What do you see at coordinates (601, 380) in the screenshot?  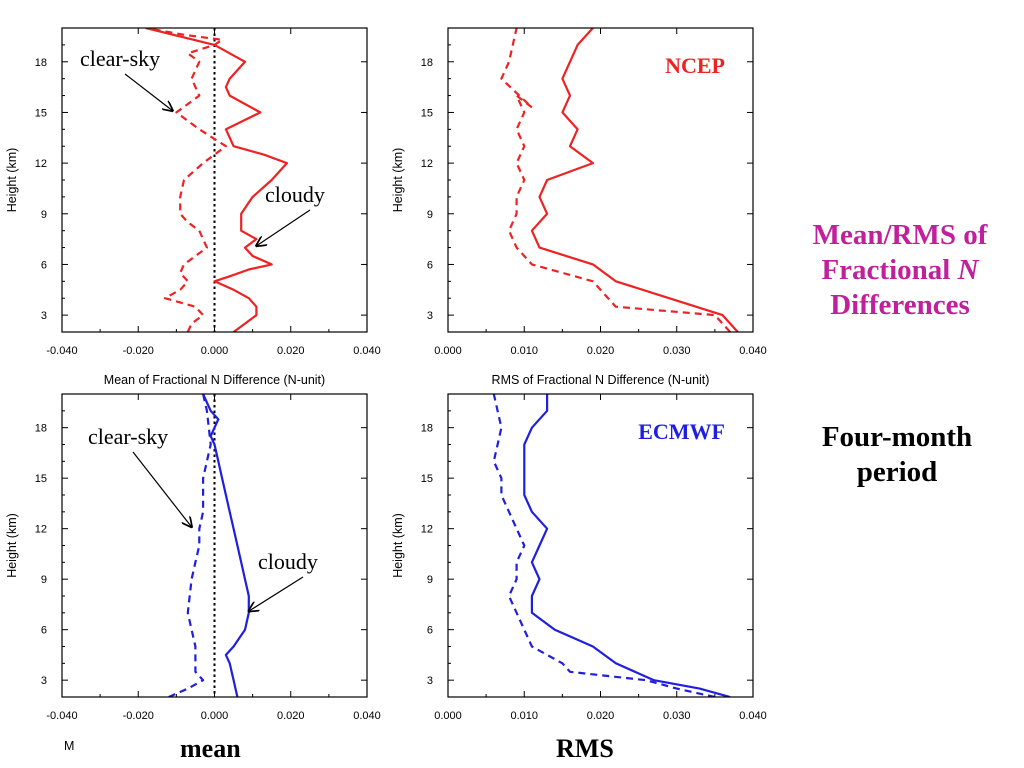 I see `x-axis-label: RMS of Fractional N Difference (N-unit)` at bounding box center [601, 380].